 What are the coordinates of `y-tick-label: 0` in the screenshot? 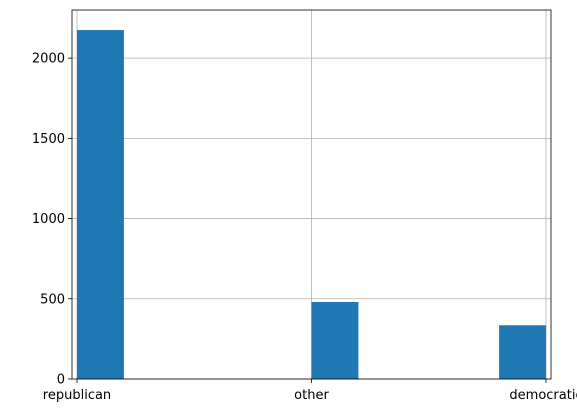 It's located at (61, 380).